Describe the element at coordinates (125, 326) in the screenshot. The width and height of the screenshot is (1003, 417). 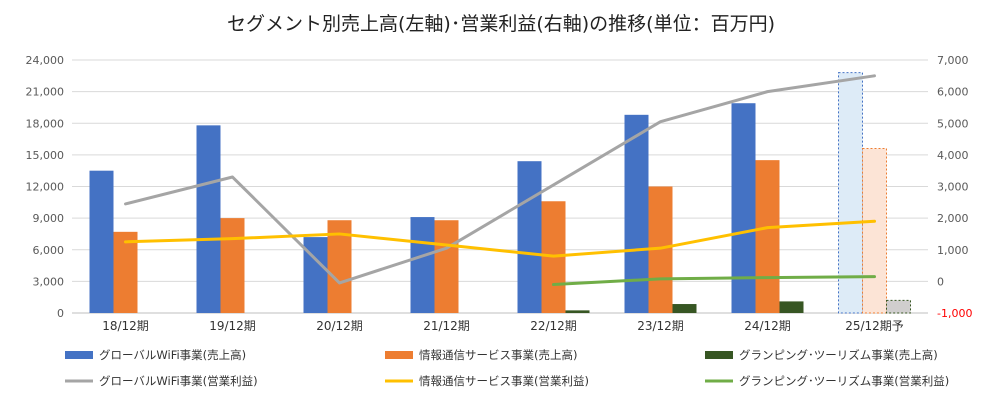
I see `category-label: 18/12期` at that location.